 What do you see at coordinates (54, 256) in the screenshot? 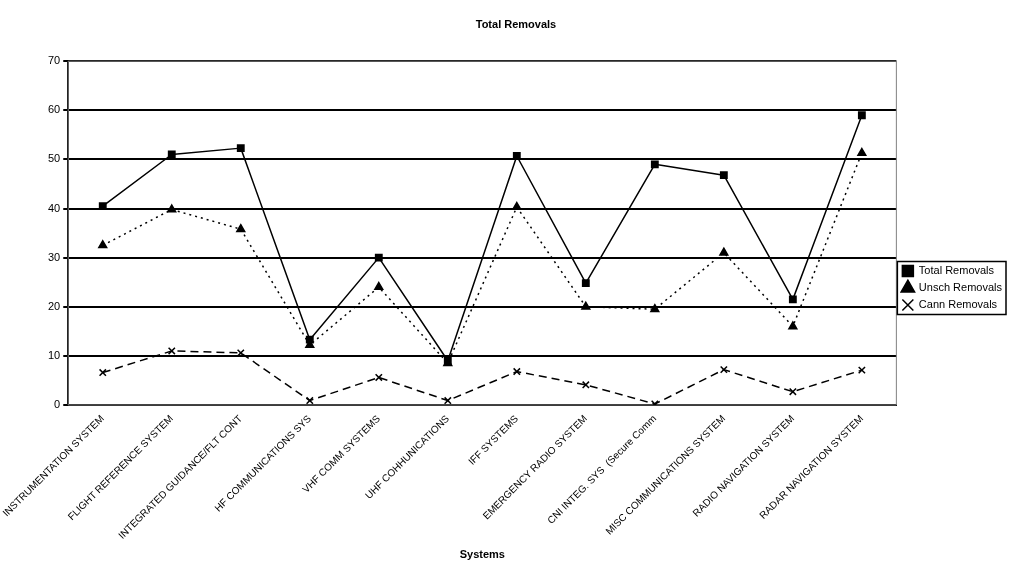
I see `y-tick-label: 30` at bounding box center [54, 256].